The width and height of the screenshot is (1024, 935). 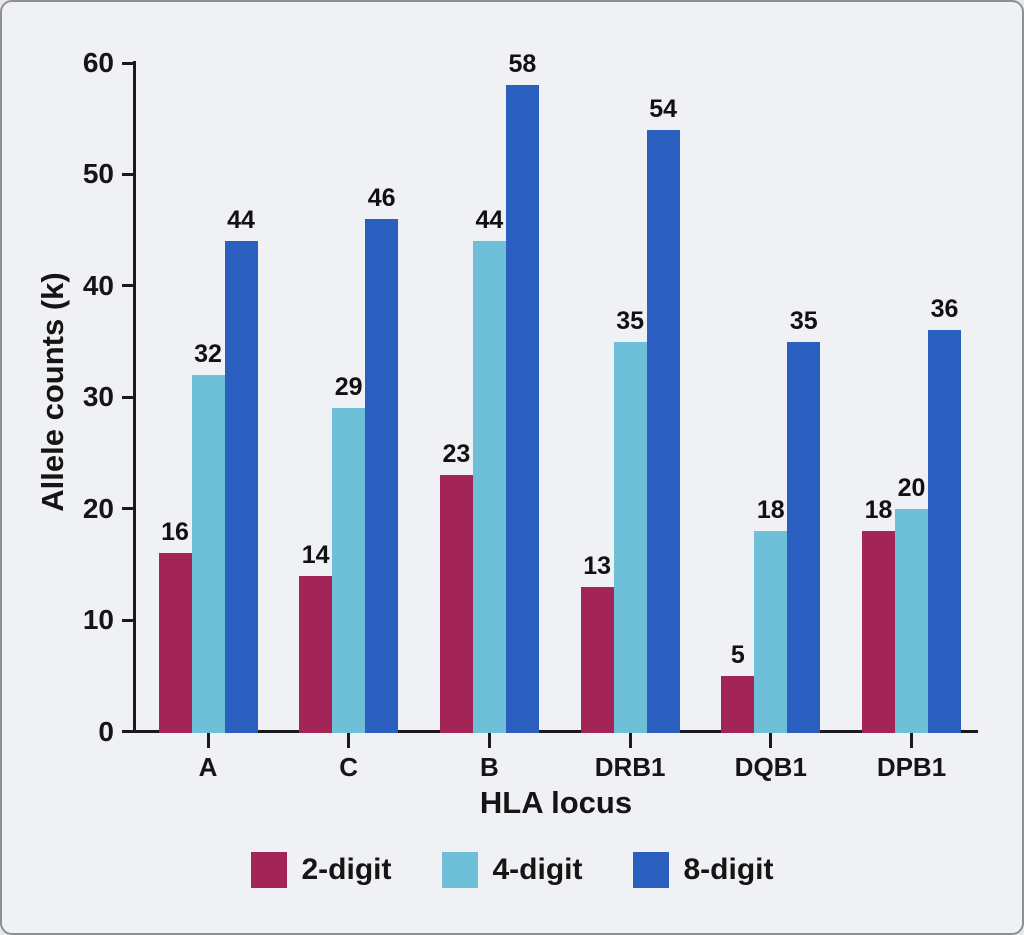 What do you see at coordinates (663, 431) in the screenshot?
I see `bar-8-digit-DRB1` at bounding box center [663, 431].